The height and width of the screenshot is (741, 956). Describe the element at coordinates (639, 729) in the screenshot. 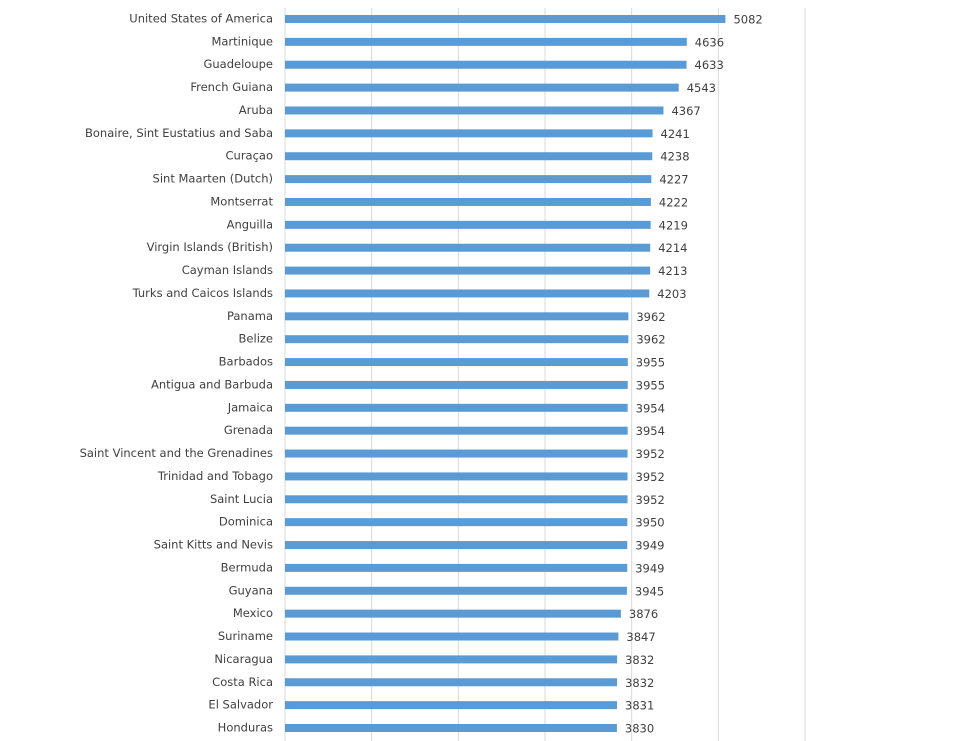

I see `value-label: 3830` at that location.